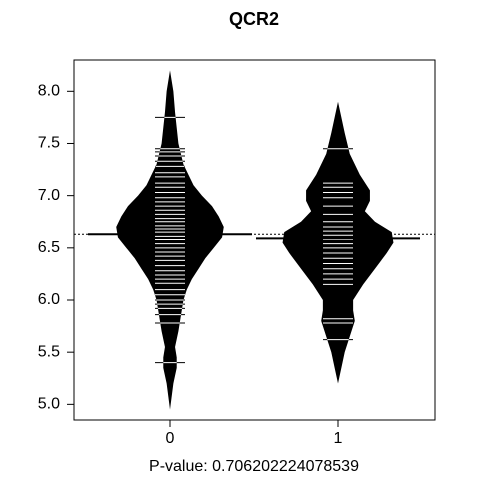 Image resolution: width=480 pixels, height=480 pixels. Describe the element at coordinates (49, 143) in the screenshot. I see `y-tick-label: 7.5` at that location.